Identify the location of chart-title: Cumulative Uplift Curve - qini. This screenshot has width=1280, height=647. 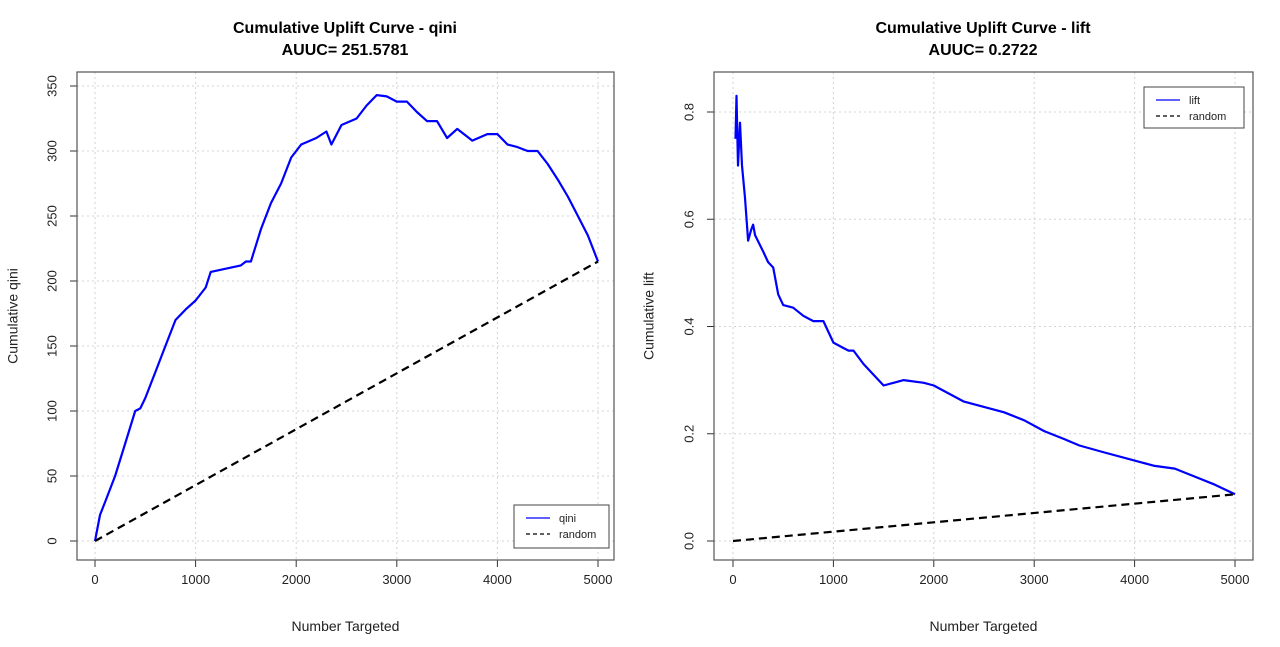
(345, 28).